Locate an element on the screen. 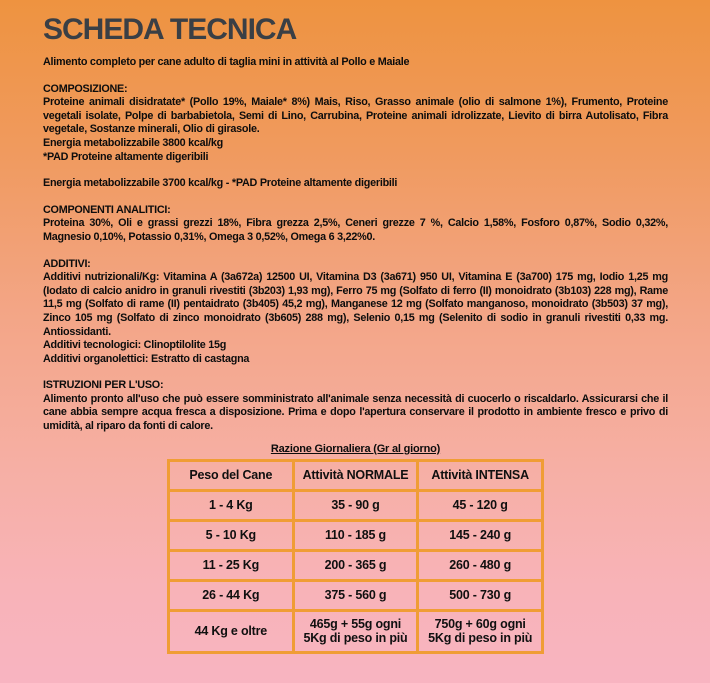 This screenshot has height=683, width=710. energy-3800-line: Energia metabolizzabile 3800 kcal/kg is located at coordinates (133, 142).